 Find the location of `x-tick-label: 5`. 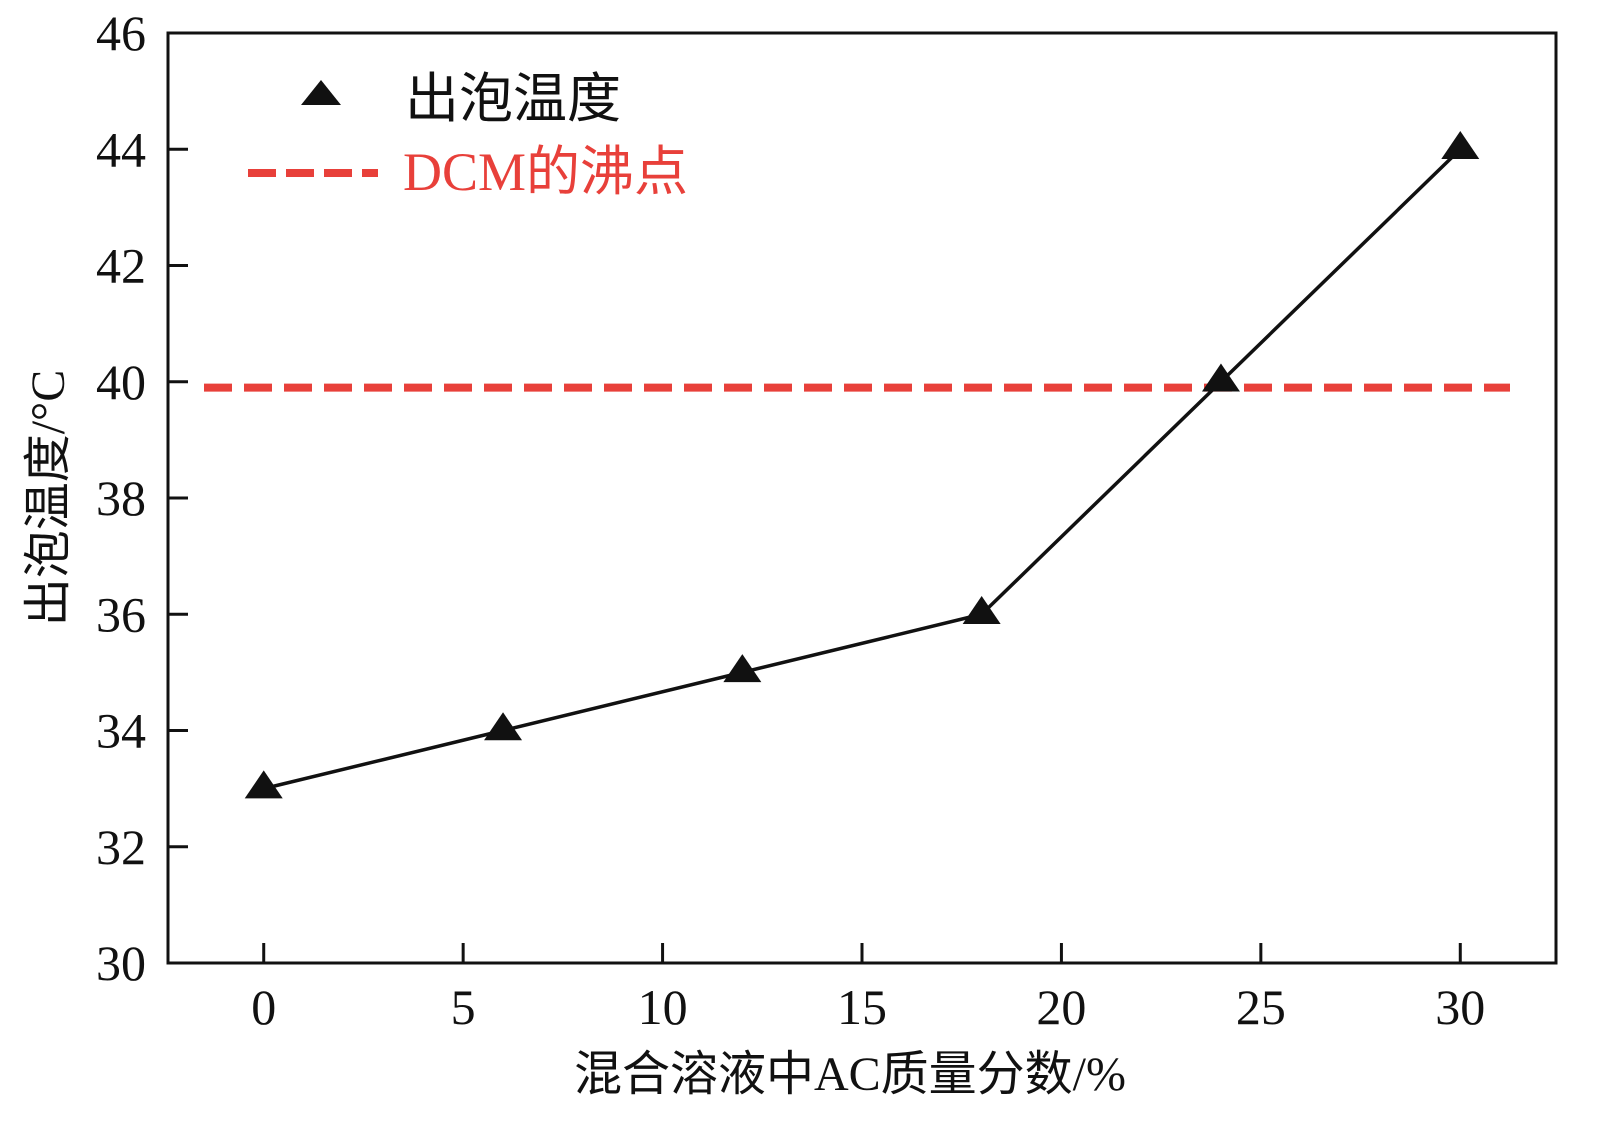

x-tick-label: 5 is located at coordinates (463, 1007).